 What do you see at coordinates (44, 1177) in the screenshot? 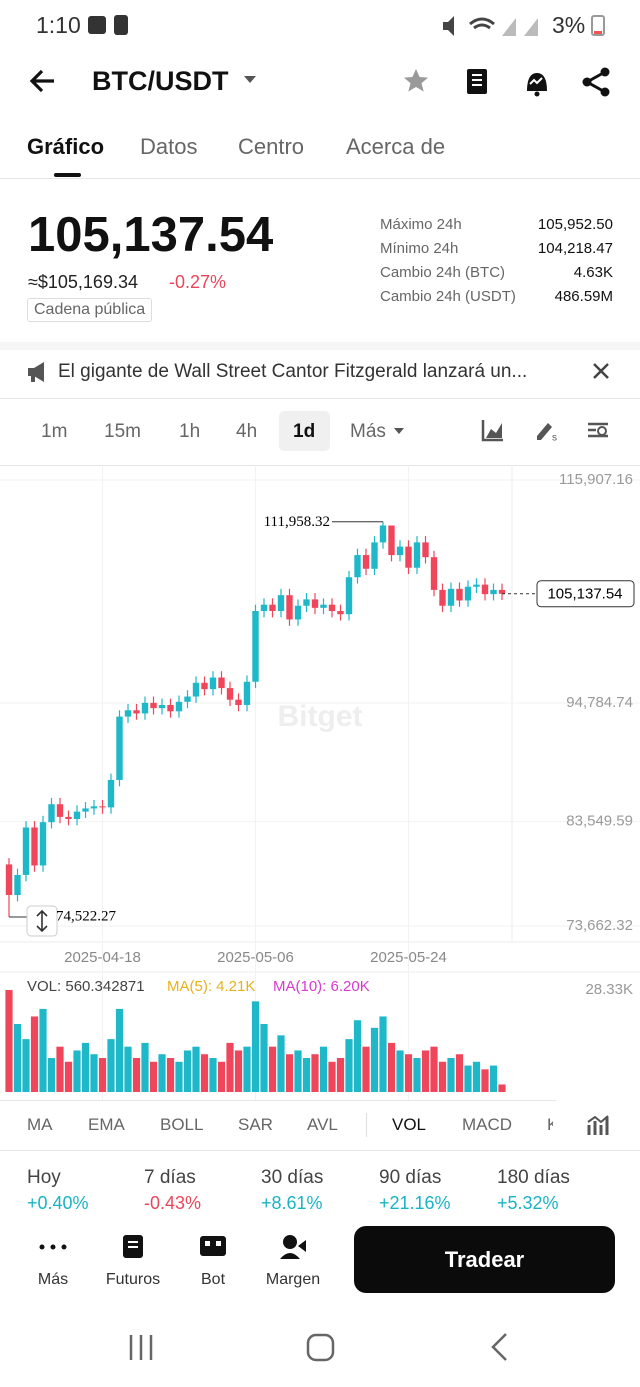
I see `period-label: Hoy` at bounding box center [44, 1177].